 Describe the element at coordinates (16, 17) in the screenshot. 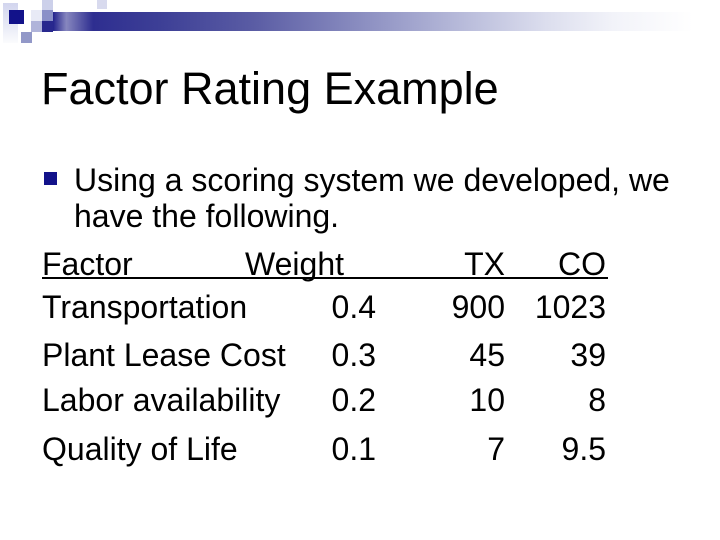

I see `mosaic-square-navy` at that location.